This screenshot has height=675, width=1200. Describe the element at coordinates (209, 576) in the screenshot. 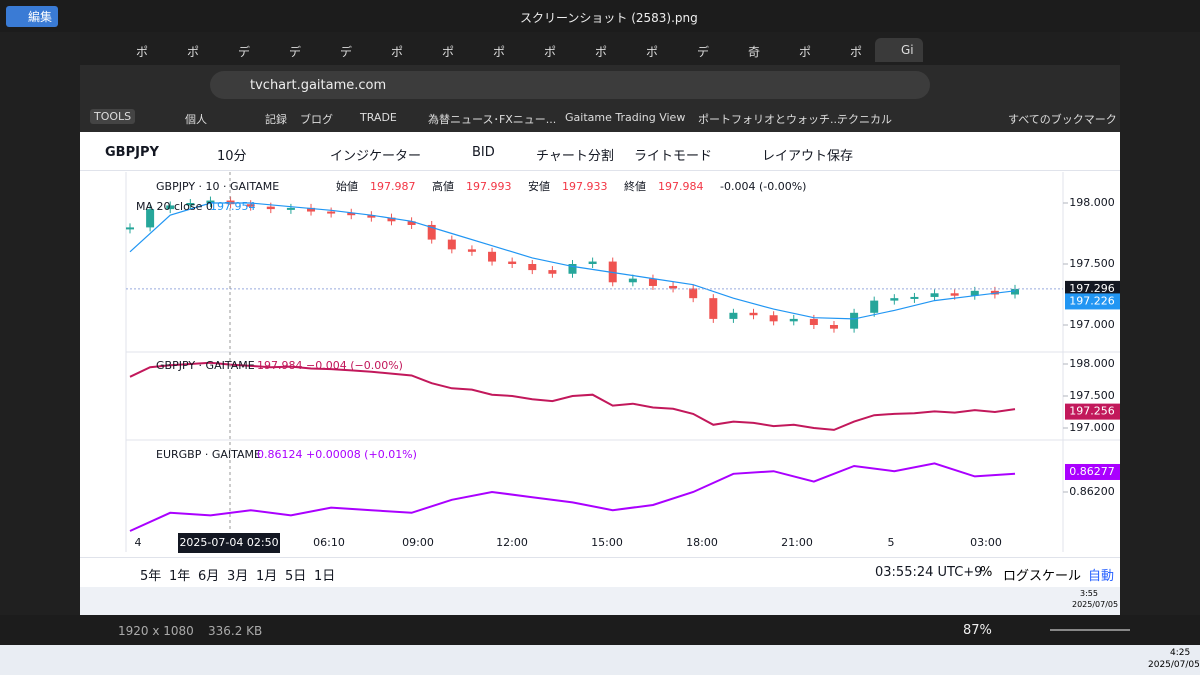

I see `range-button: 6月` at that location.